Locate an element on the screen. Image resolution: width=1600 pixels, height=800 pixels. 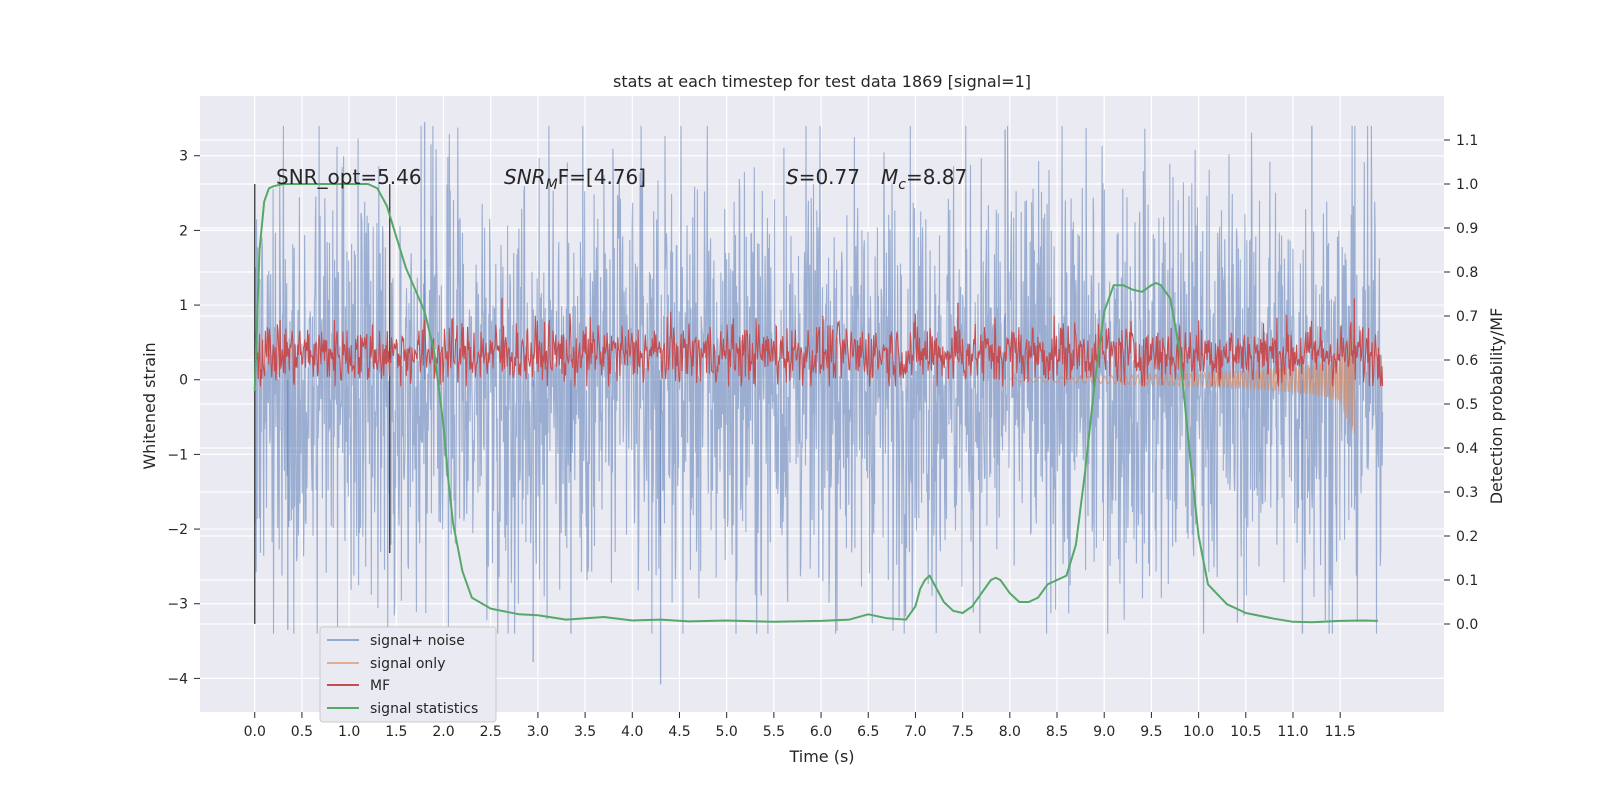
x-tick-label: 6.5 is located at coordinates (868, 732).